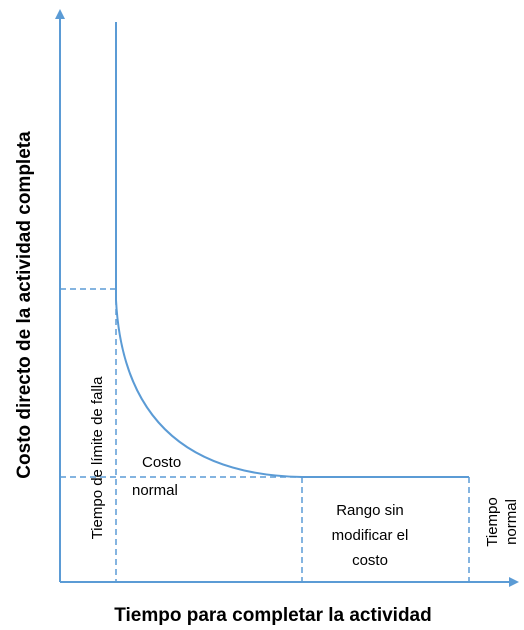 Image resolution: width=524 pixels, height=630 pixels. I want to click on range-label-line1: Rango sin, so click(370, 510).